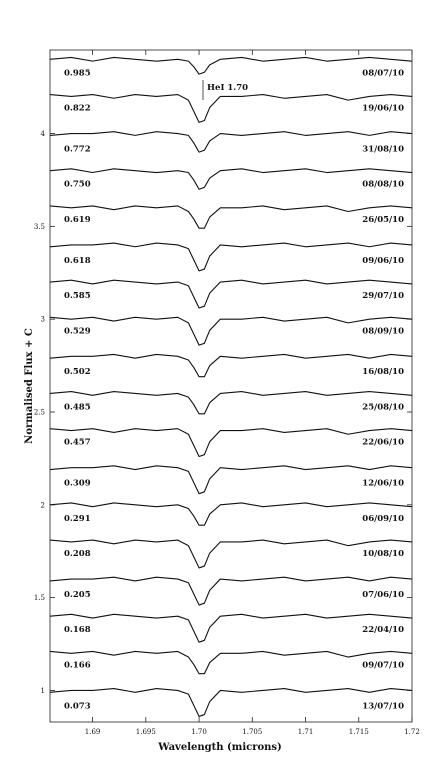 This screenshot has height=776, width=440. I want to click on phase-label: 0.985, so click(77, 73).